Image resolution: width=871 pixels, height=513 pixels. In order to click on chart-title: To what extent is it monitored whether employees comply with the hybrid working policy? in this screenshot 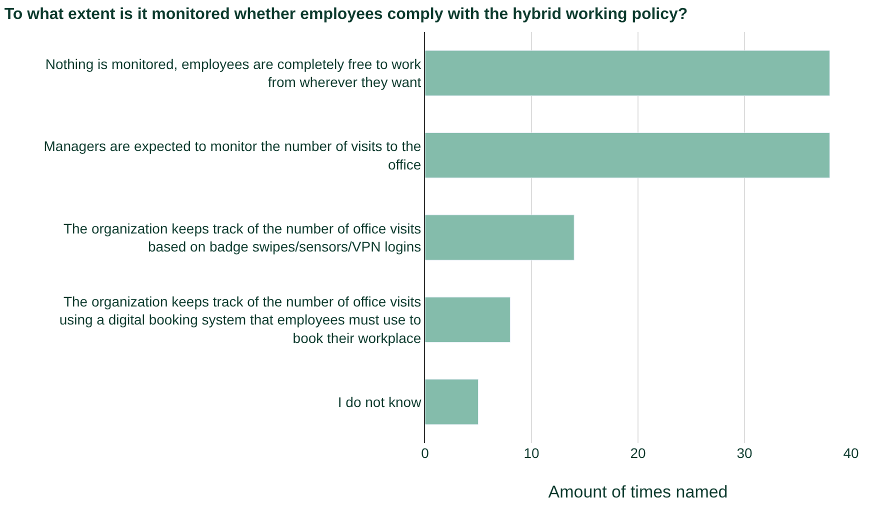, I will do `click(346, 14)`.